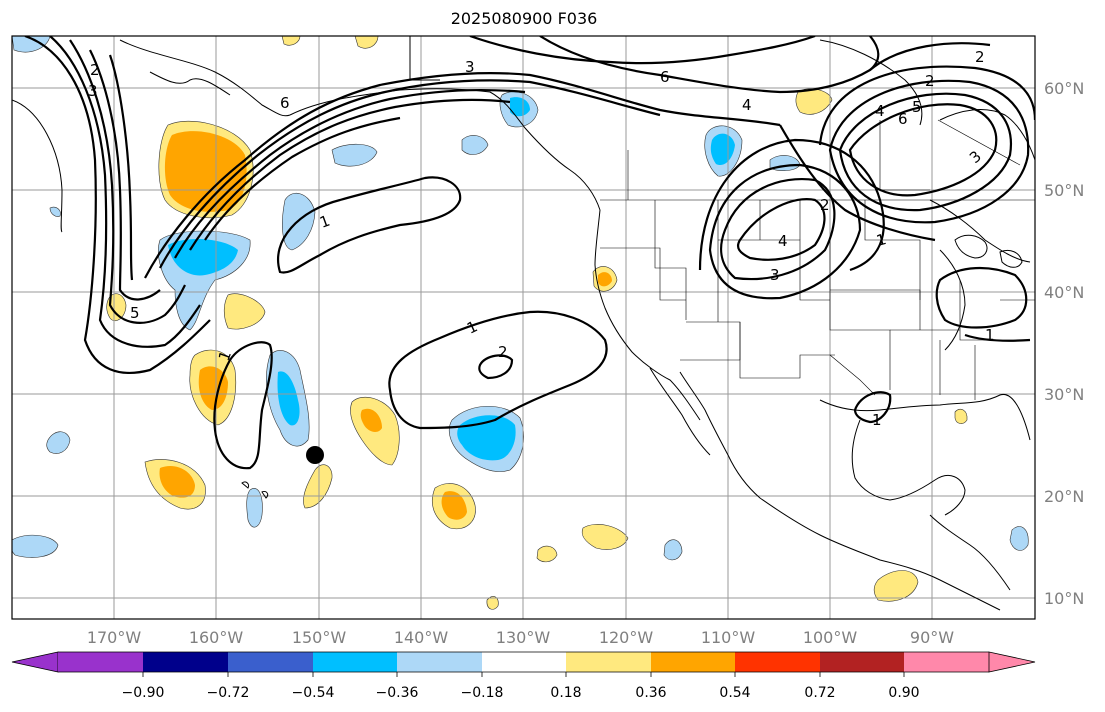  I want to click on lat-label: 20°N, so click(1064, 496).